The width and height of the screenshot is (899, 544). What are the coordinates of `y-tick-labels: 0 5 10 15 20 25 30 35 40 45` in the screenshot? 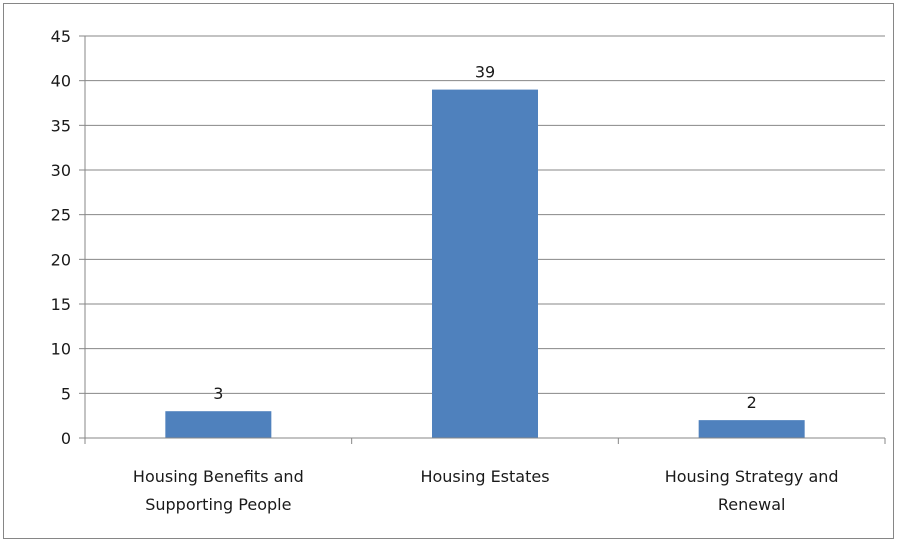 It's located at (61, 237).